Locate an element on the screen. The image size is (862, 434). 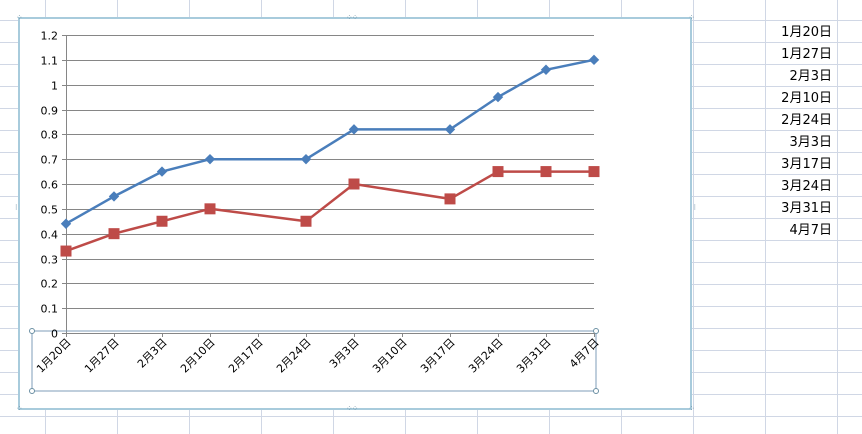
spreadsheet-cell: 3月17日 is located at coordinates (806, 164).